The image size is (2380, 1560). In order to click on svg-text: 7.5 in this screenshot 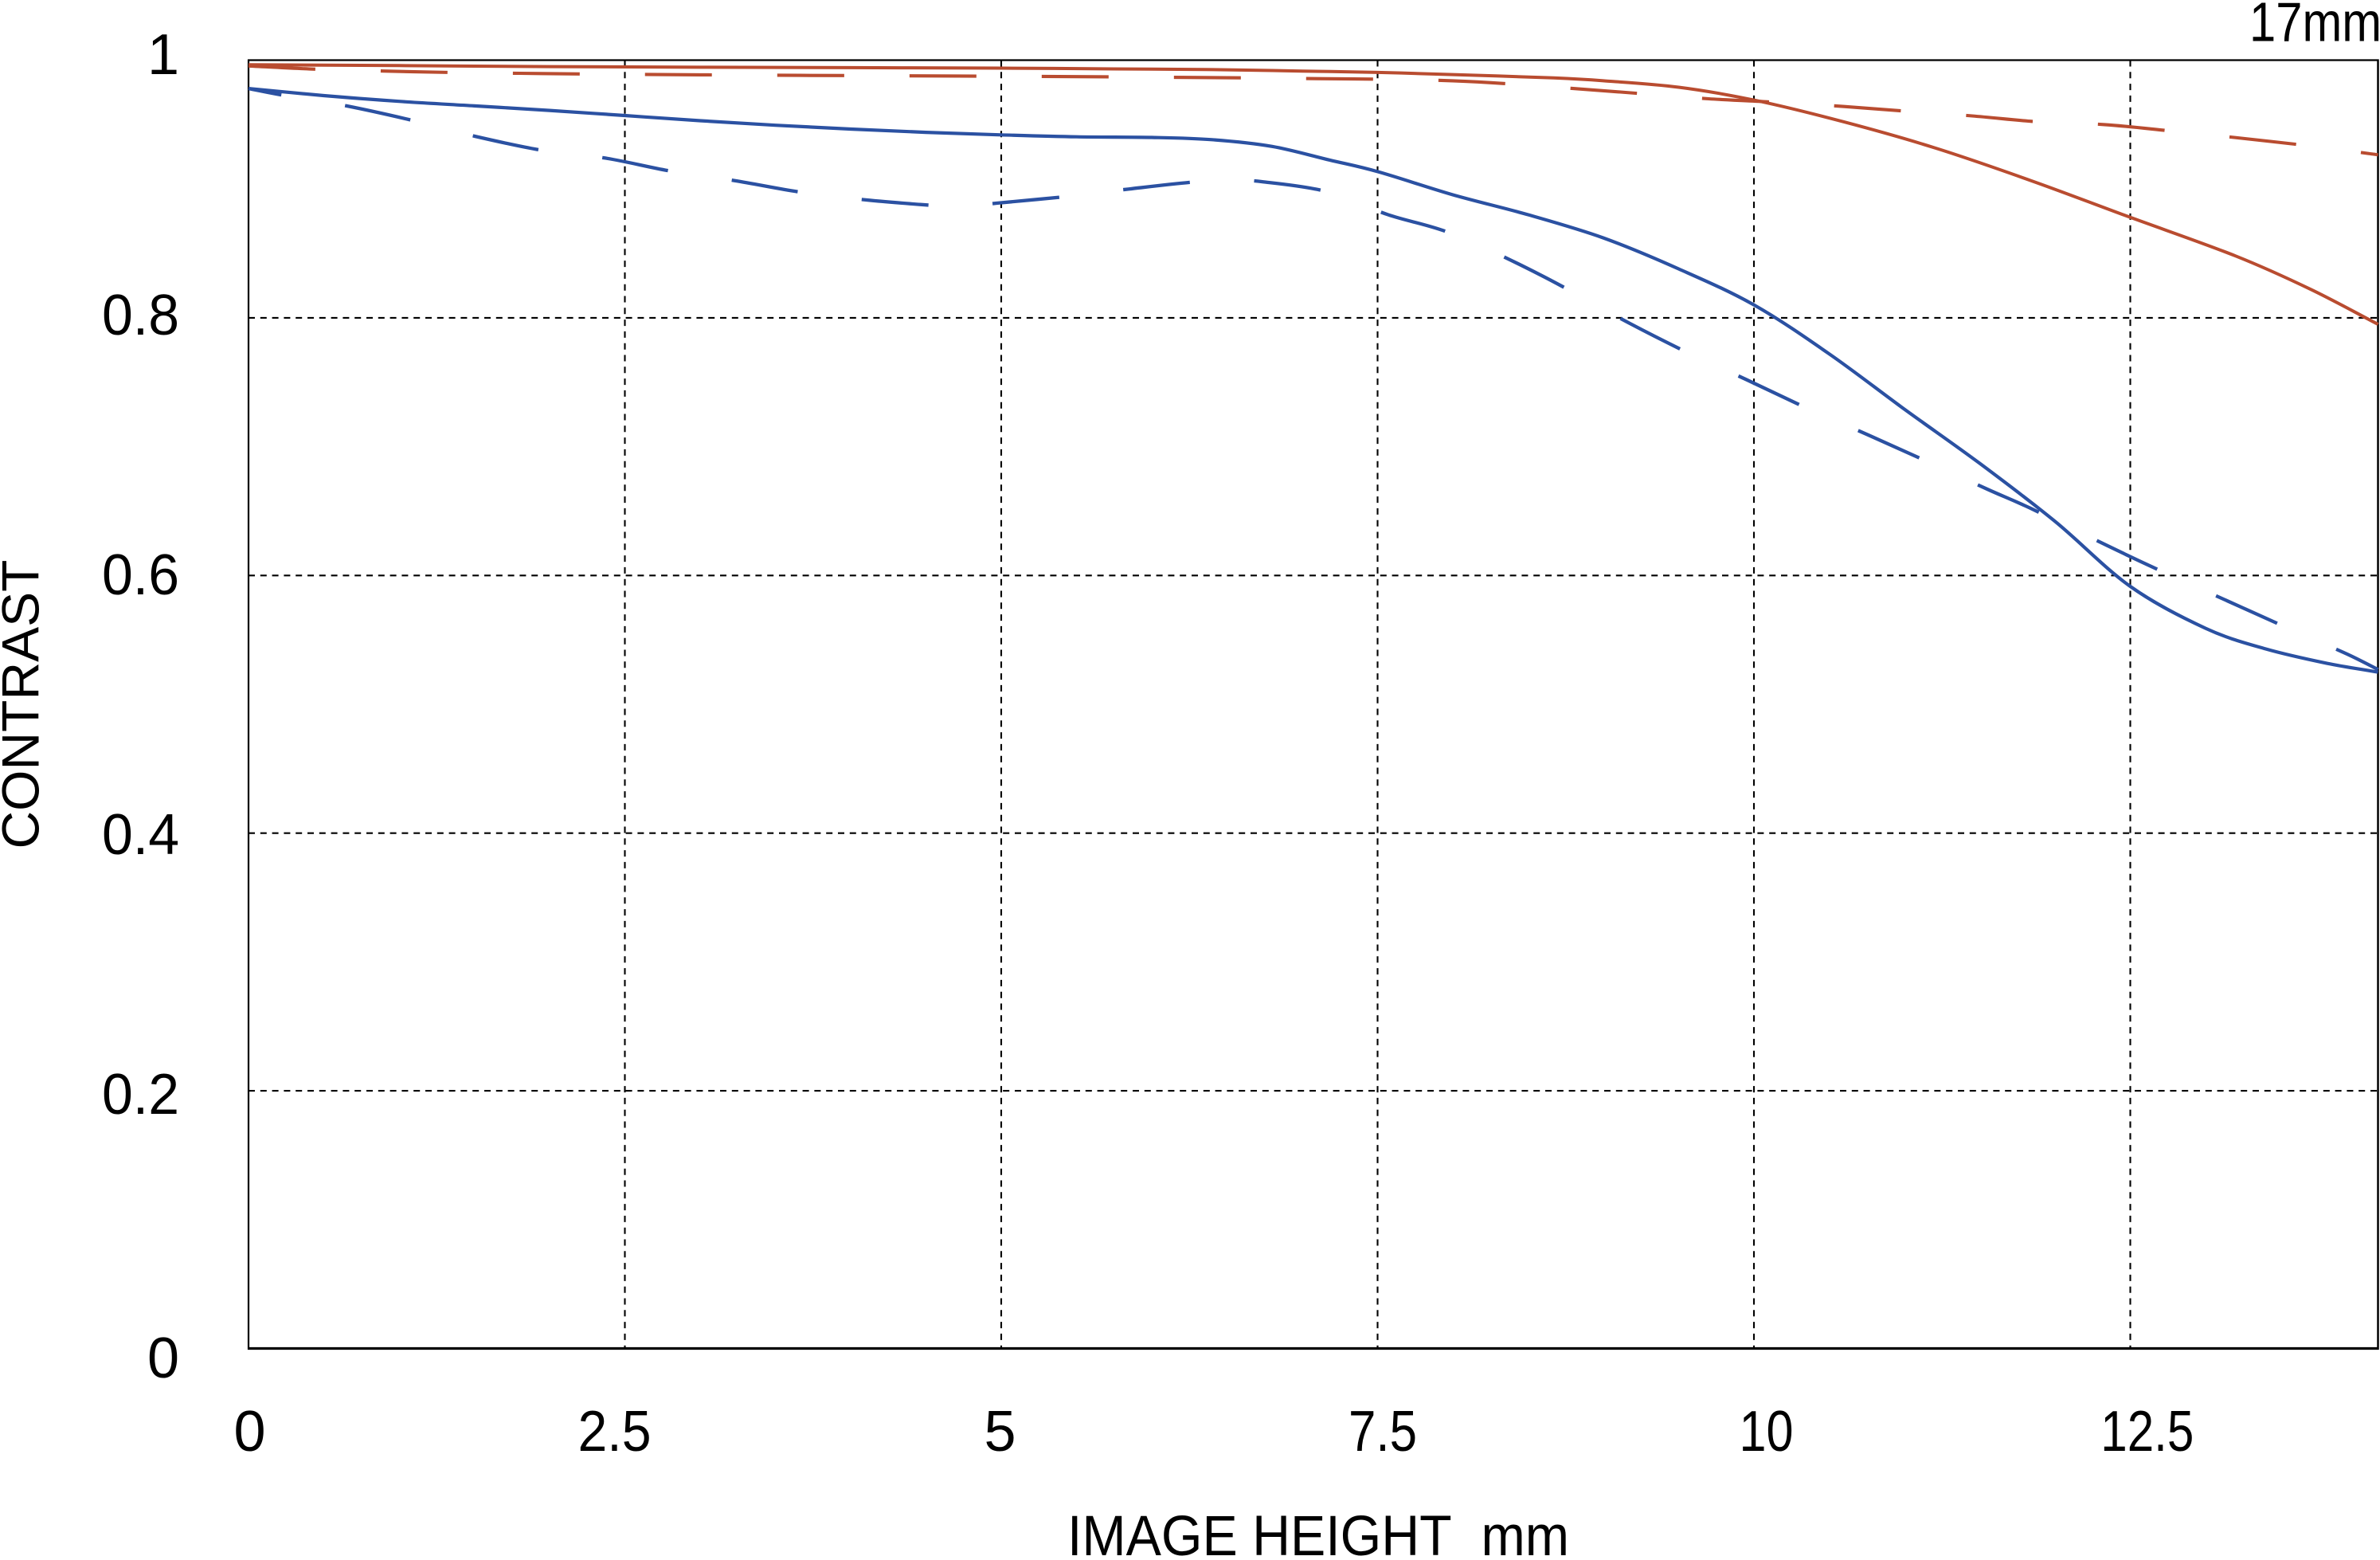, I will do `click(1383, 1432)`.